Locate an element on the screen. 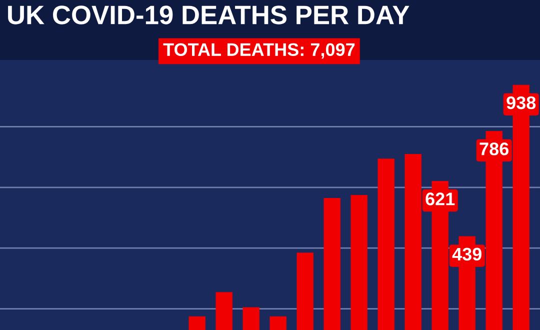 Image resolution: width=540 pixels, height=330 pixels. data-label: 621 is located at coordinates (440, 199).